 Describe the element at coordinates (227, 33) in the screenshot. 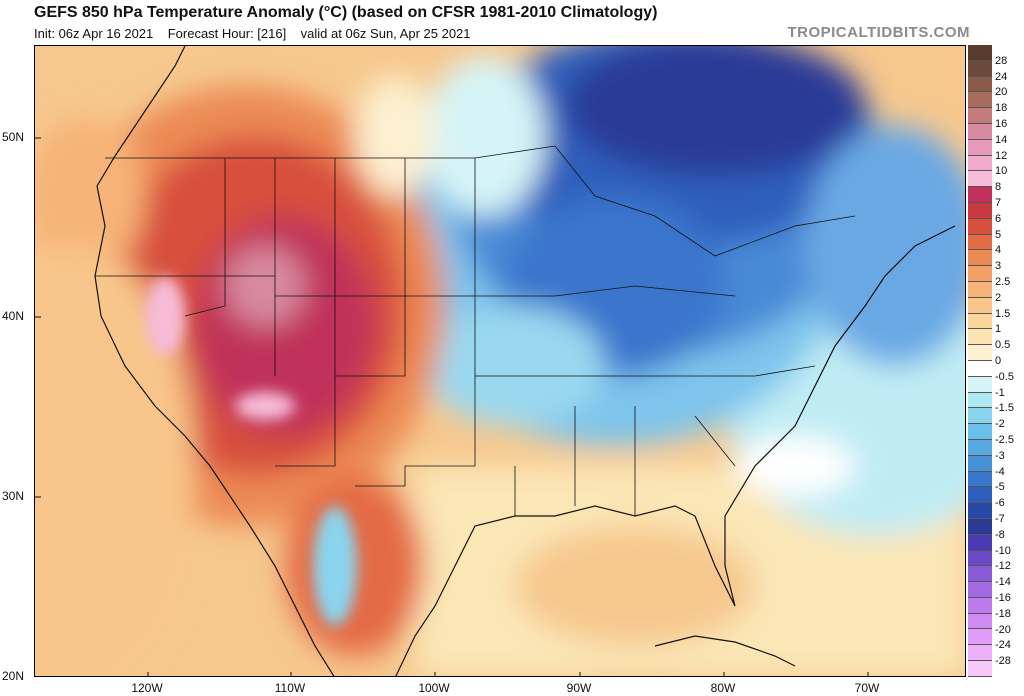

I see `forecast-hour: Forecast Hour: [216]` at that location.